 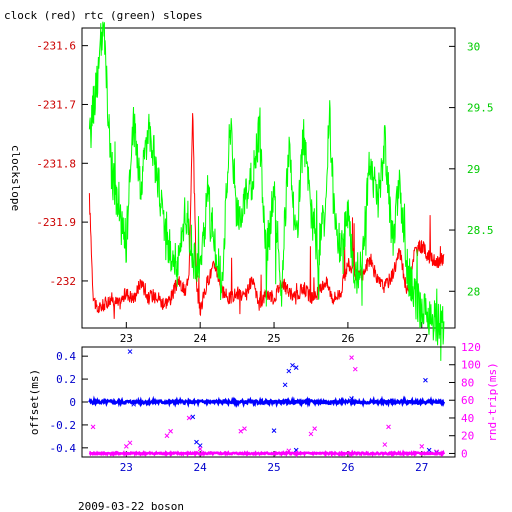 I want to click on right-tick-label: 29.5, so click(x=480, y=108).